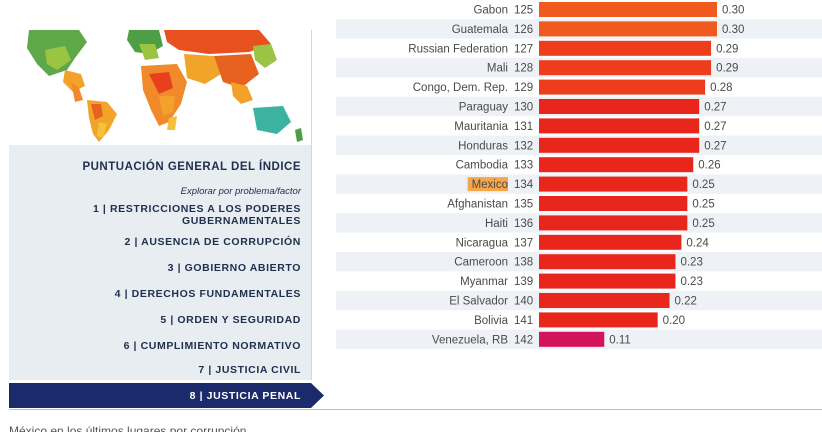 The height and width of the screenshot is (432, 822). Describe the element at coordinates (523, 243) in the screenshot. I see `rank-label: 137` at that location.